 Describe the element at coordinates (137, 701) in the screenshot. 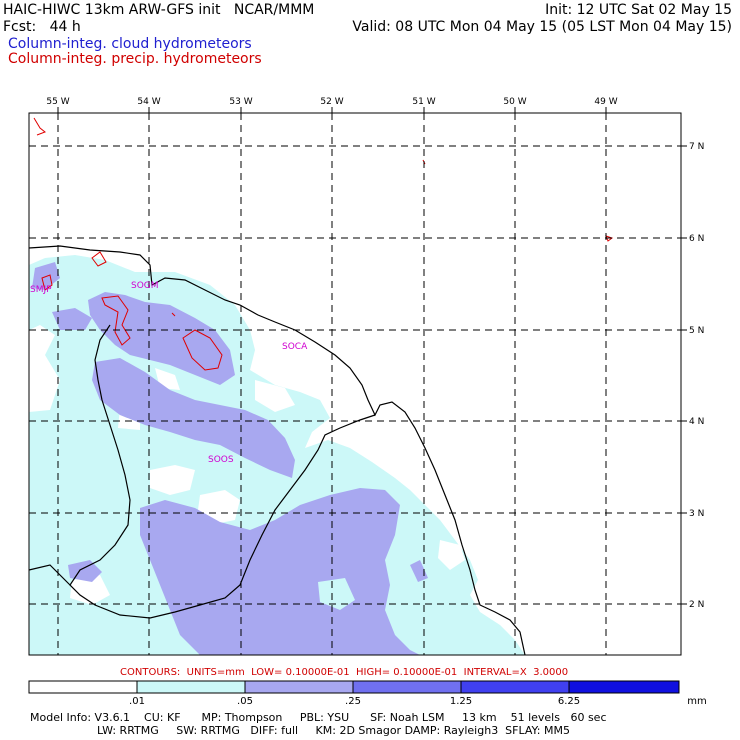

I see `colorbar-tick-0: .01` at that location.